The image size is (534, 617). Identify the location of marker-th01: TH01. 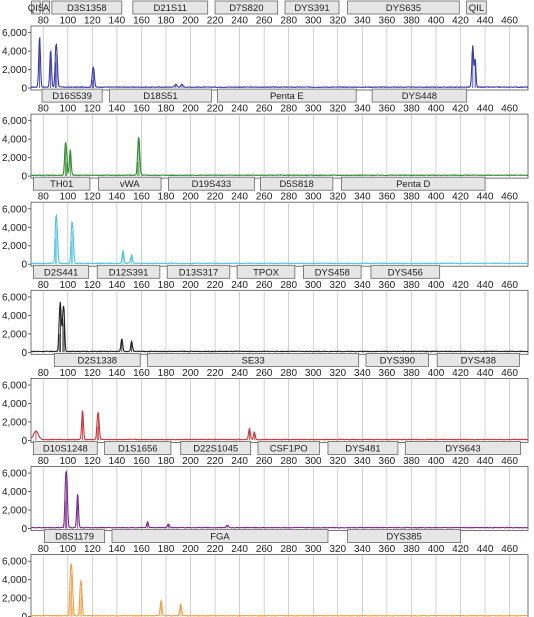
(62, 183).